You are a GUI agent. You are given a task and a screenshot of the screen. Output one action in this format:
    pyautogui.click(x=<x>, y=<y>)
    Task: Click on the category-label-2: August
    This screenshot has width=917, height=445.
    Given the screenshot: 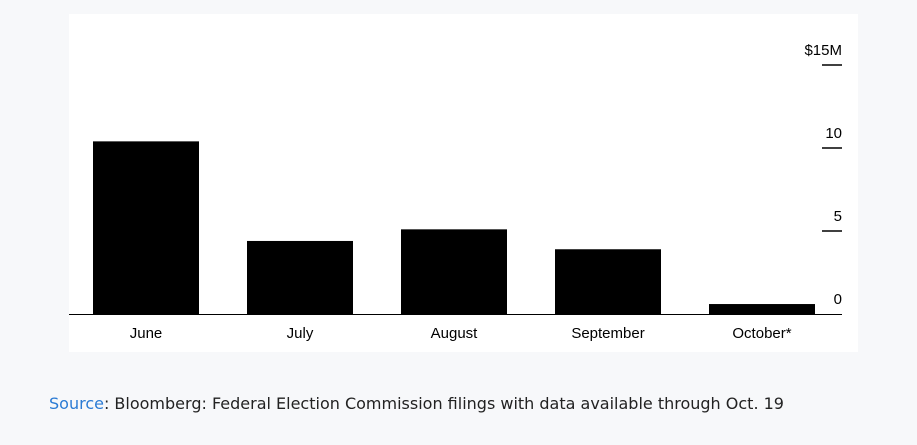 What is the action you would take?
    pyautogui.click(x=455, y=333)
    